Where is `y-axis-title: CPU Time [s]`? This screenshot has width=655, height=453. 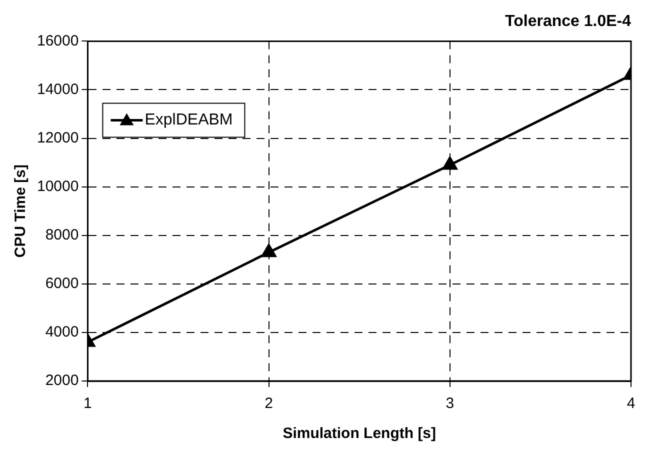
y-axis-title: CPU Time [s] is located at coordinates (21, 211).